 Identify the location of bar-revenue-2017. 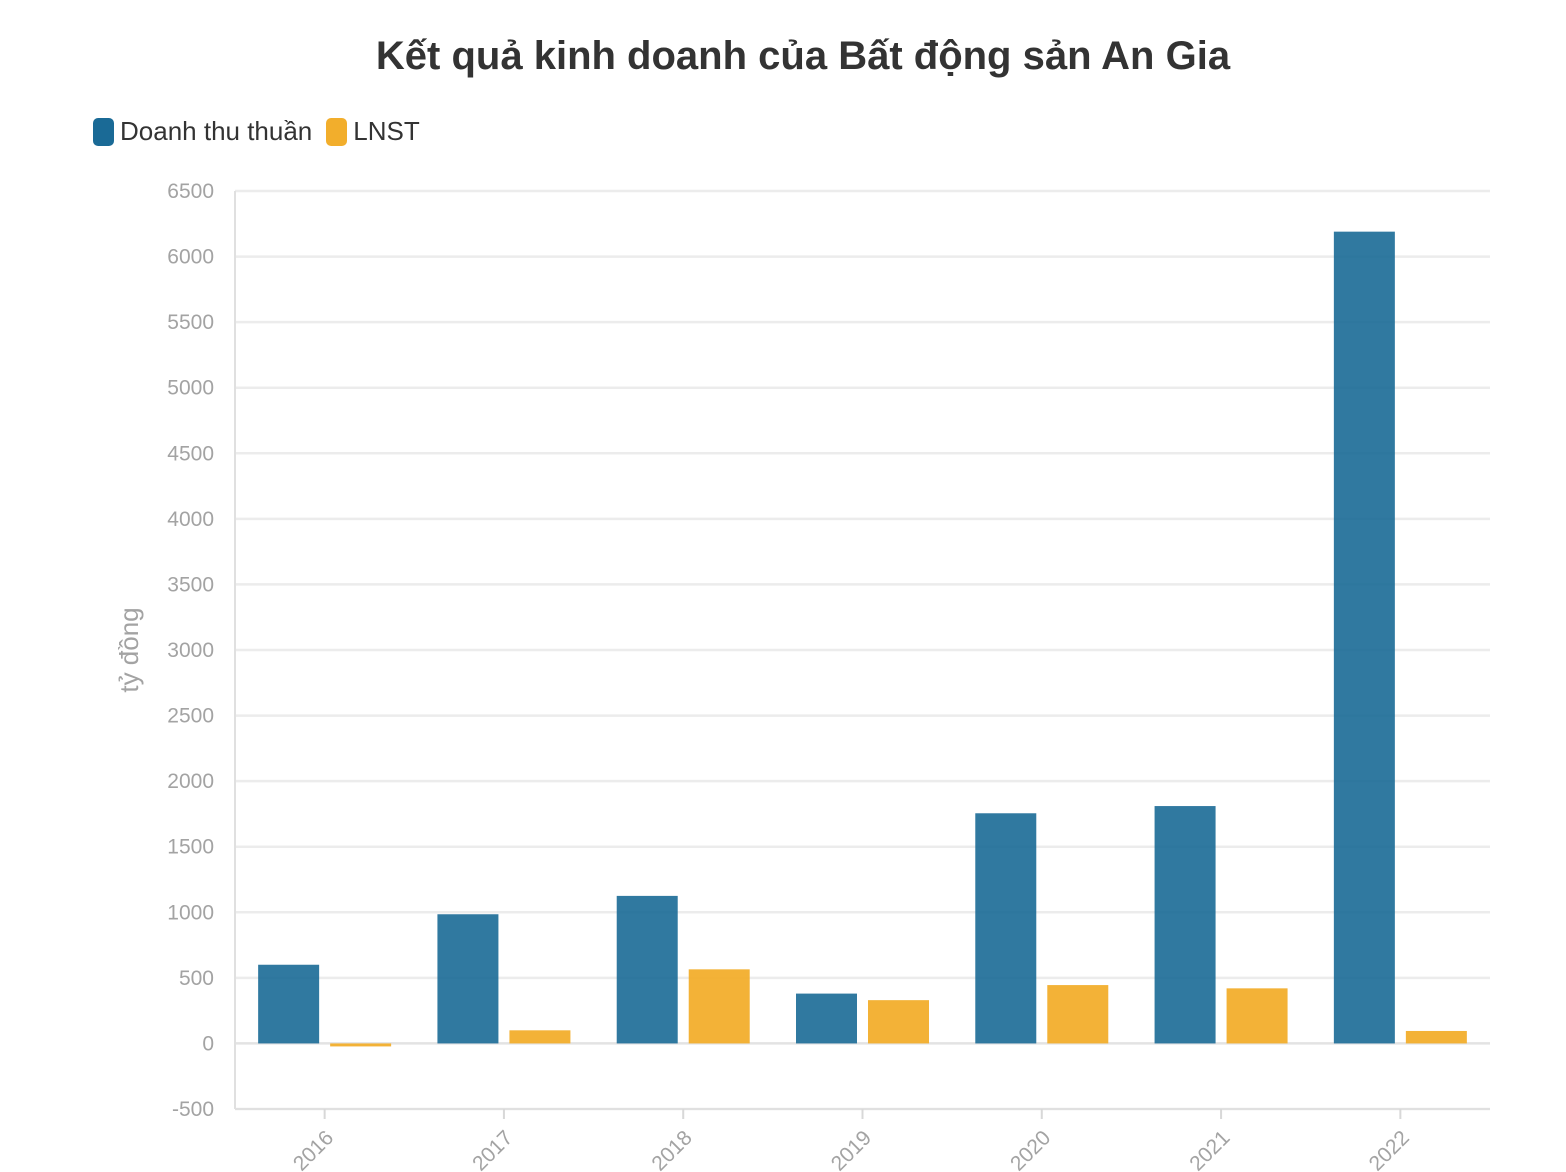
(468, 979).